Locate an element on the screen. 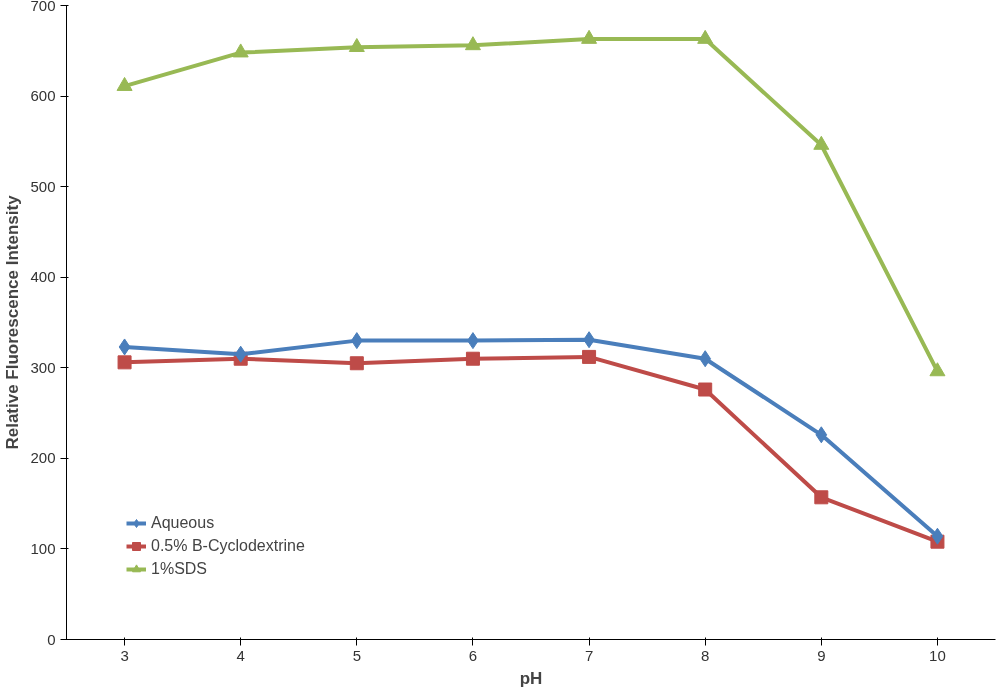 The width and height of the screenshot is (1006, 695). x-tick-label: 10 is located at coordinates (937, 655).